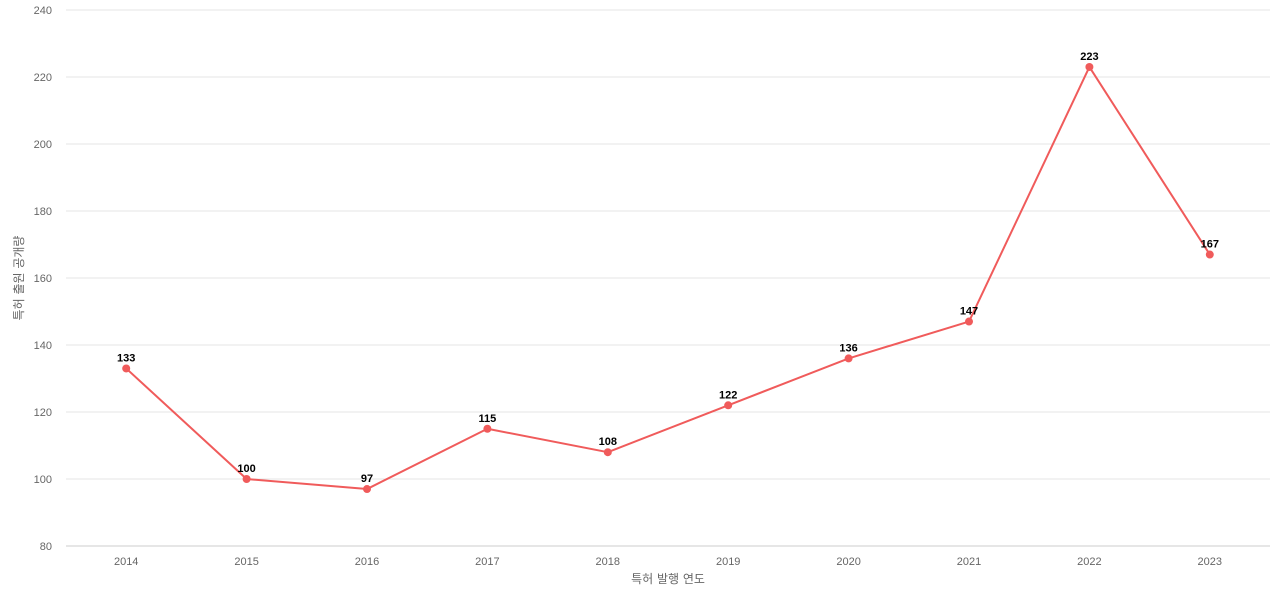  Describe the element at coordinates (488, 419) in the screenshot. I see `data-label: 115` at that location.